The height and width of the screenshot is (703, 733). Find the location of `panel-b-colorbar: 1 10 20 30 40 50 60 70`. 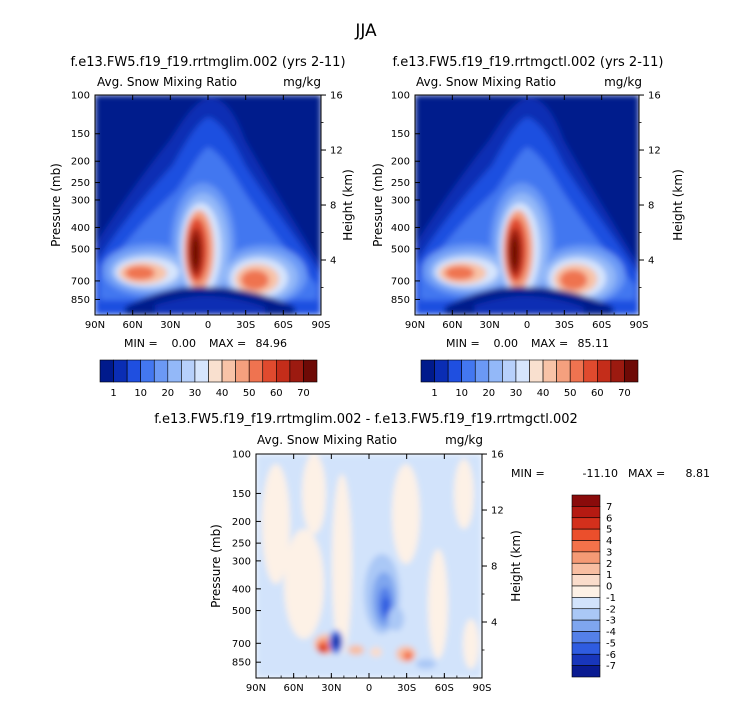

panel-b-colorbar: 1 10 20 30 40 50 60 70 is located at coordinates (529, 379).